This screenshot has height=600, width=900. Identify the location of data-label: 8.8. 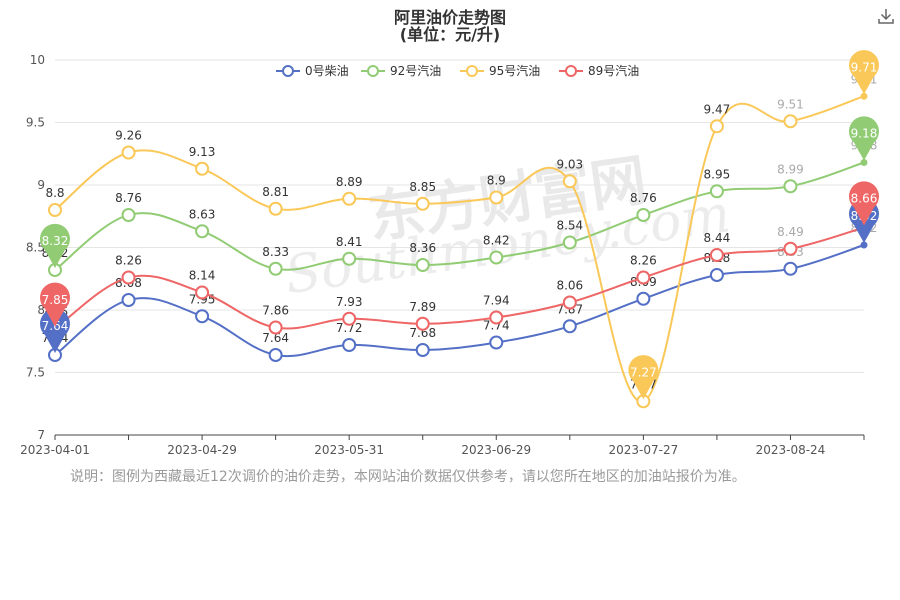
(54, 193).